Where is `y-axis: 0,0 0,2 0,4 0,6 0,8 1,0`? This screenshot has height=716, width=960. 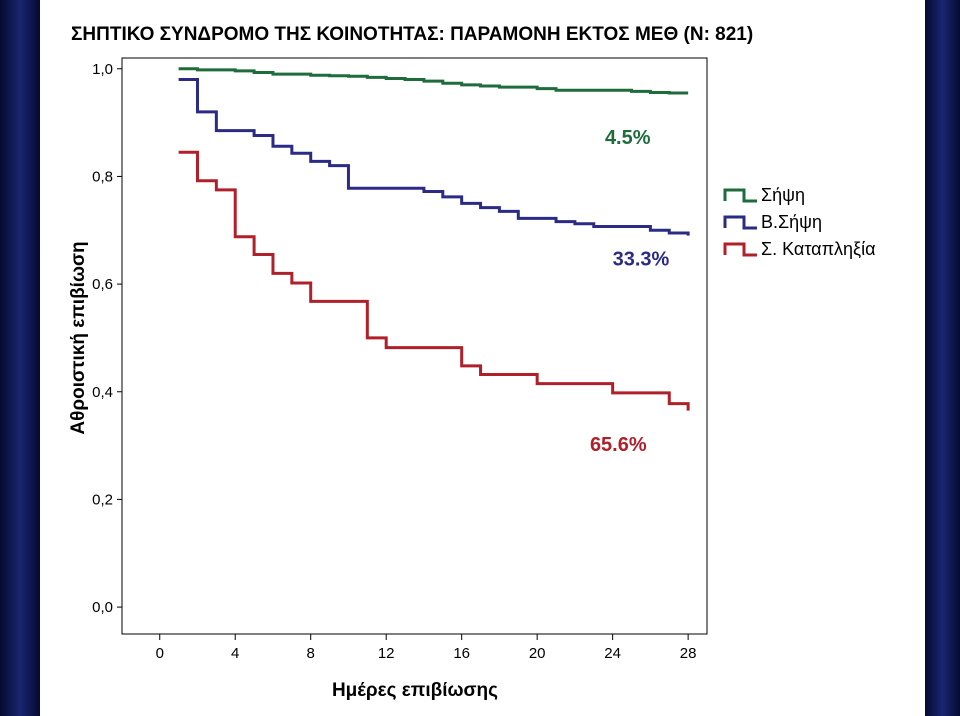 y-axis: 0,0 0,2 0,4 0,6 0,8 1,0 is located at coordinates (107, 338).